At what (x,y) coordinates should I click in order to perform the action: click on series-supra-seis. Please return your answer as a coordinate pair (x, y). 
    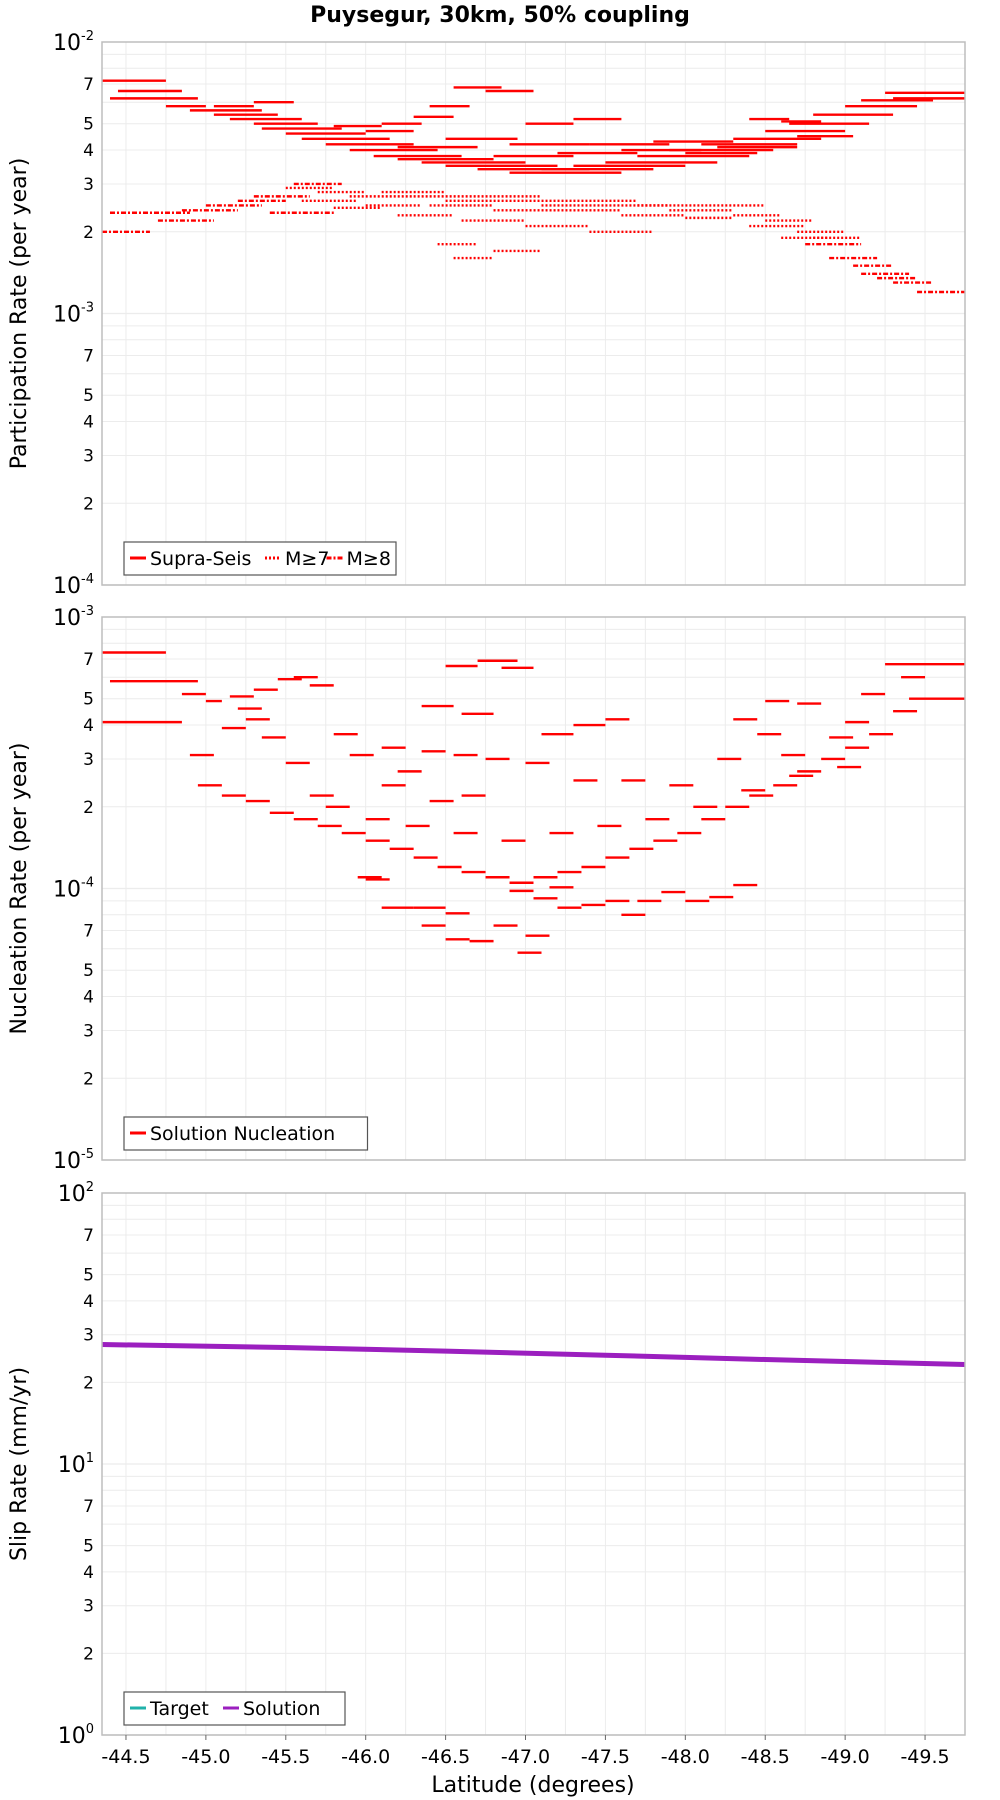
    Looking at the image, I should click on (533, 126).